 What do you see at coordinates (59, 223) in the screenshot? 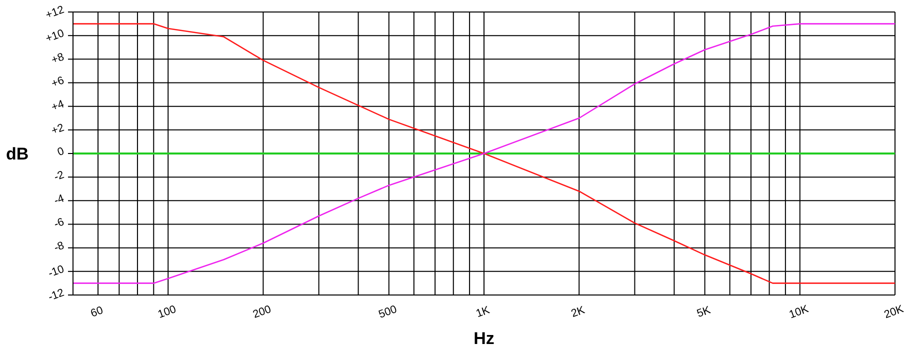
I see `y-tick-label: -6` at bounding box center [59, 223].